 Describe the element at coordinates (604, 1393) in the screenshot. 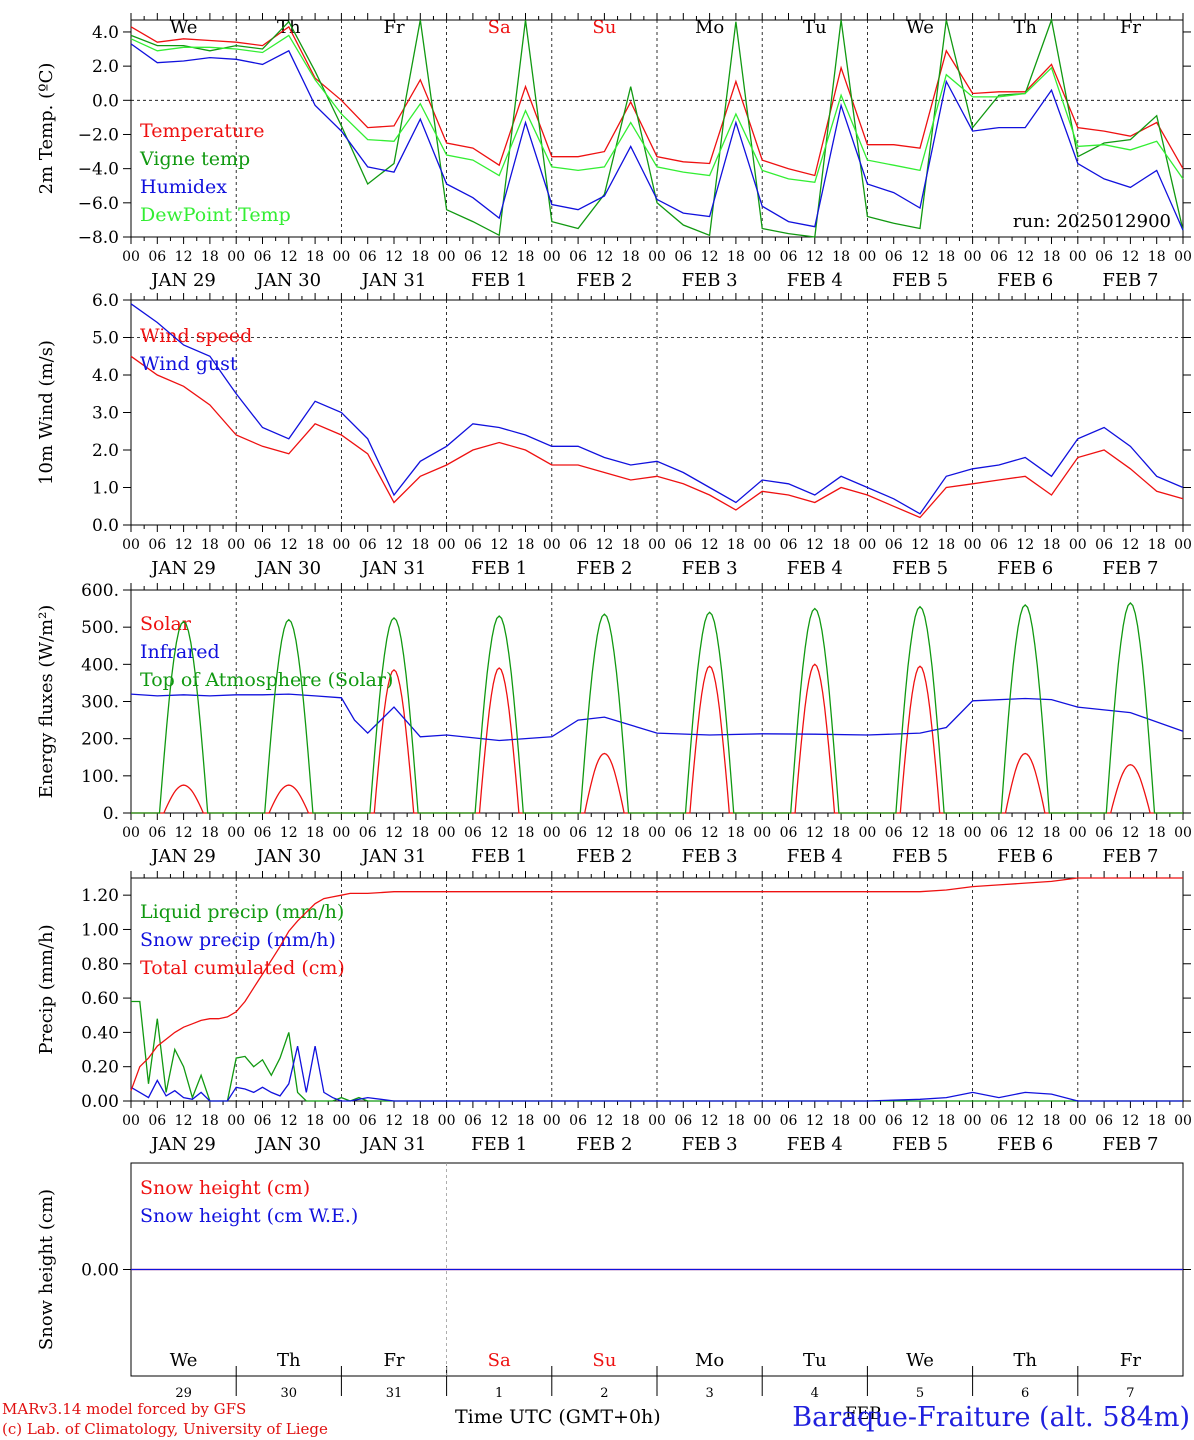

I see `day-number-label: 2` at that location.